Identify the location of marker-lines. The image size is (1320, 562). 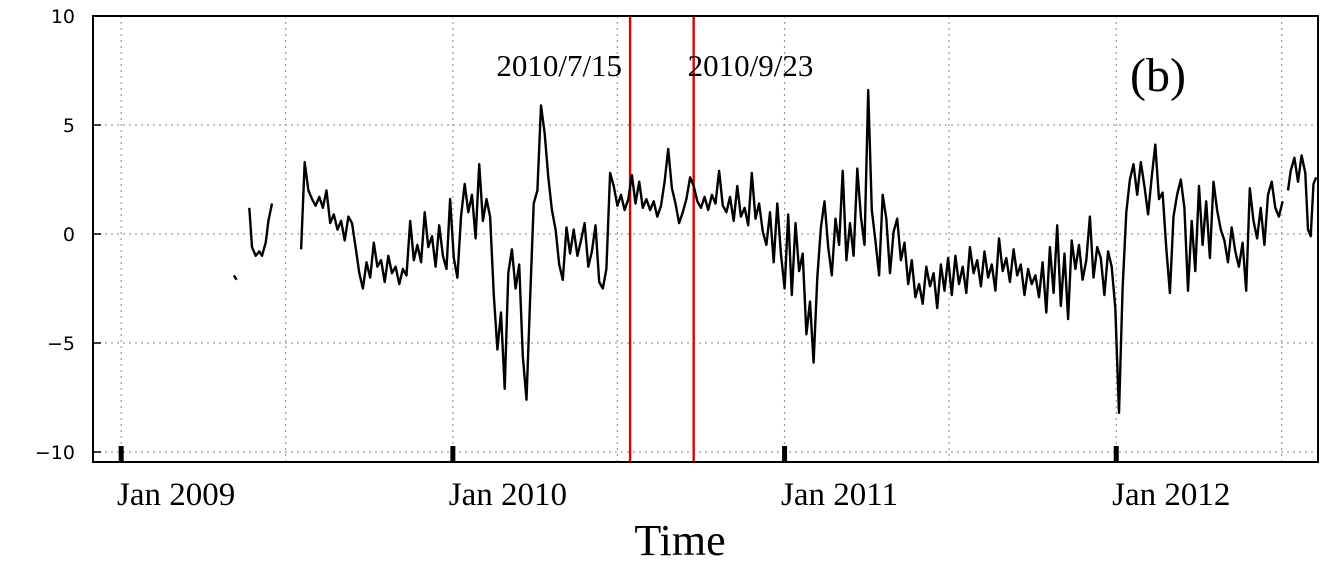
(661, 239).